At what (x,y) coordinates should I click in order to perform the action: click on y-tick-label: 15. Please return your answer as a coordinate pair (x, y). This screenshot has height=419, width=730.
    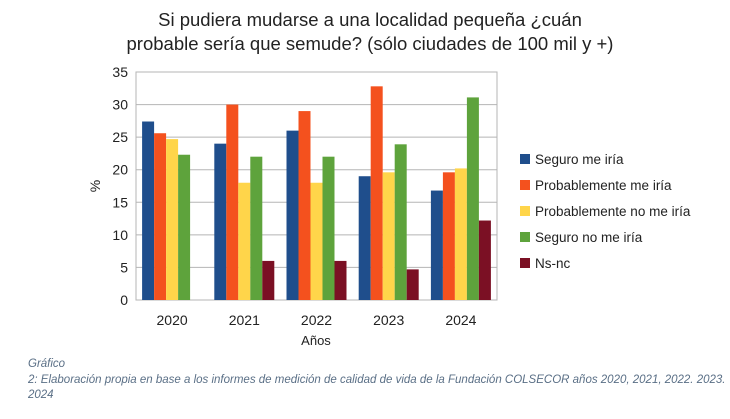
    Looking at the image, I should click on (120, 202).